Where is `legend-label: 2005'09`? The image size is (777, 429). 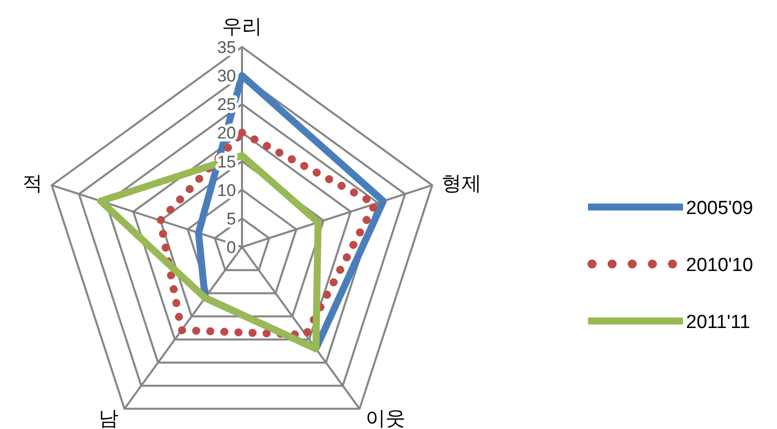
legend-label: 2005'09 is located at coordinates (720, 208).